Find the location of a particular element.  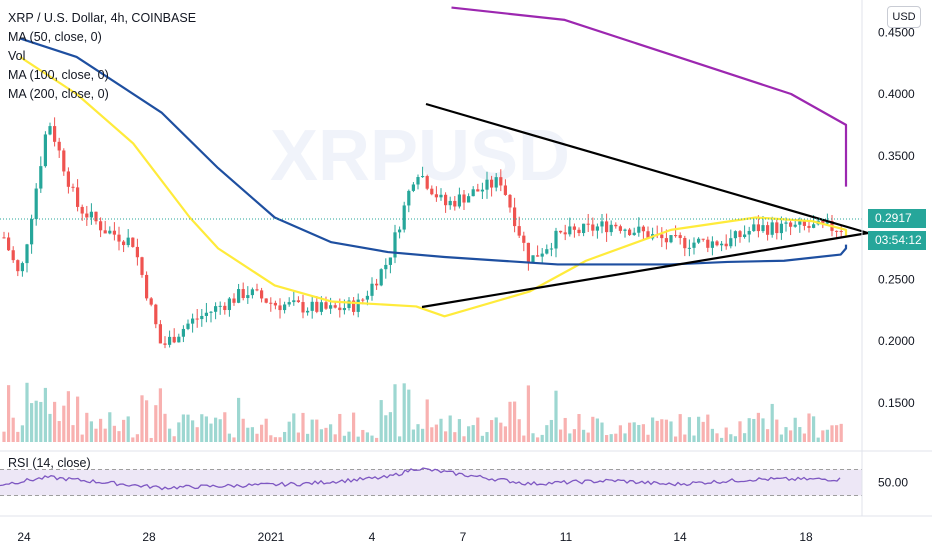

legend-ma50: MA (50, close, 0) is located at coordinates (55, 37).